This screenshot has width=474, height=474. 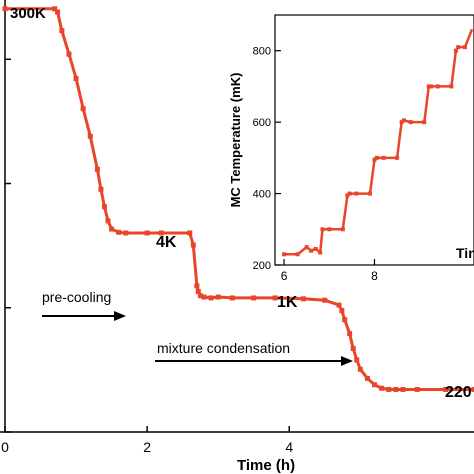 What do you see at coordinates (289, 447) in the screenshot?
I see `main-x-tick-label: 4` at bounding box center [289, 447].